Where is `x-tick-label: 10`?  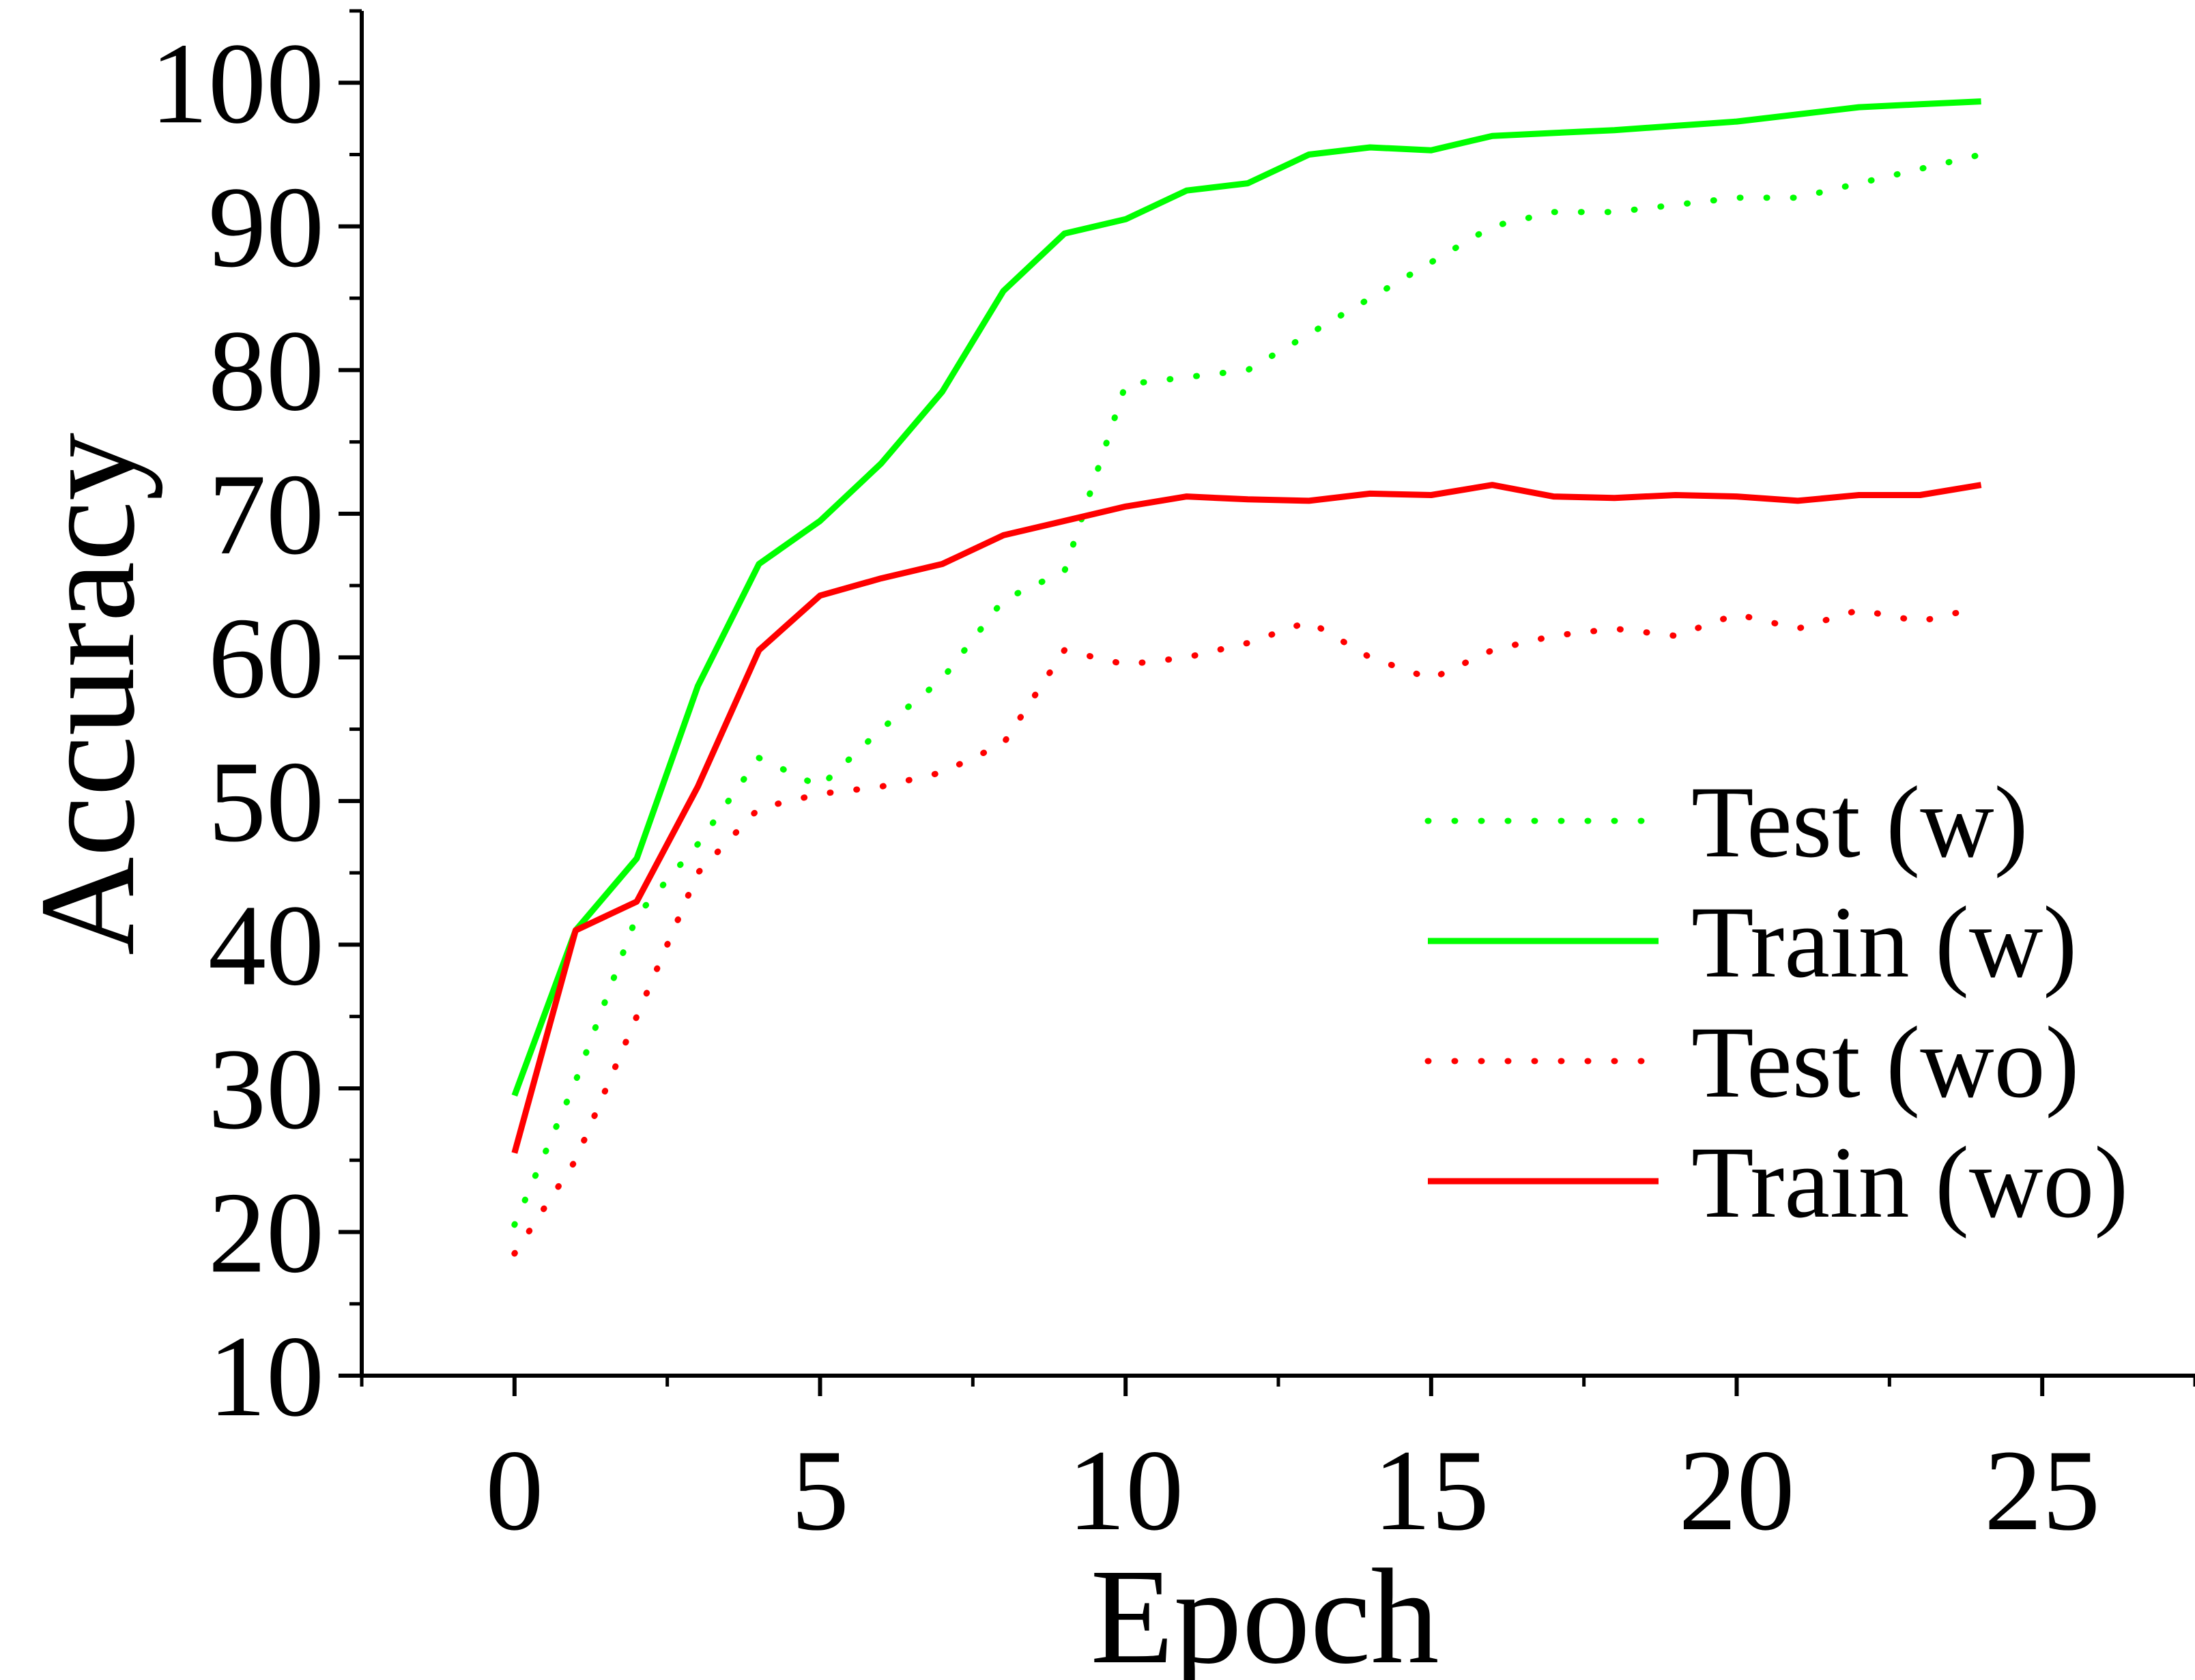 x-tick-label: 10 is located at coordinates (1125, 1490).